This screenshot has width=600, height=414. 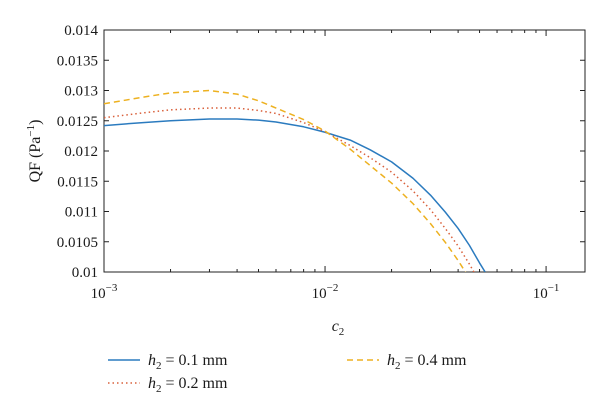 I want to click on legend-item-2: h2 = 0.4 mm, so click(x=407, y=362).